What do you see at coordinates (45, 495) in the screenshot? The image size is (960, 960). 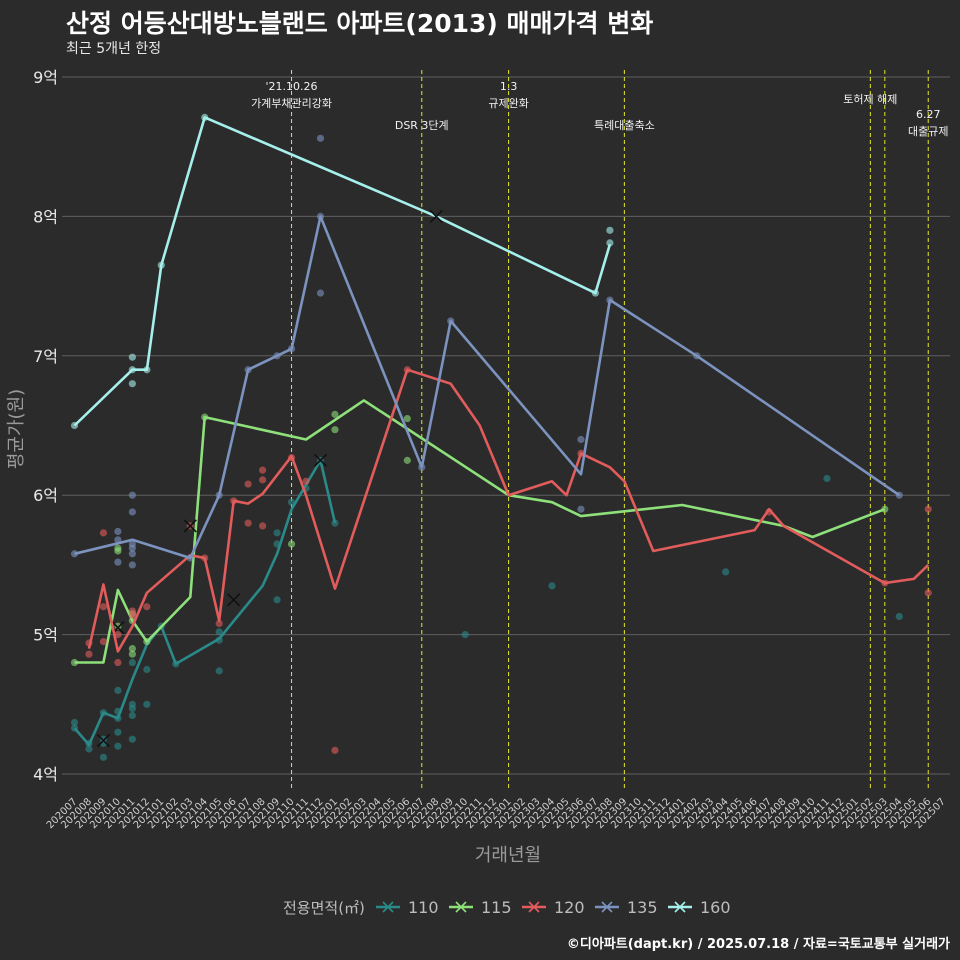 I see `y-tick-label: 6억` at bounding box center [45, 495].